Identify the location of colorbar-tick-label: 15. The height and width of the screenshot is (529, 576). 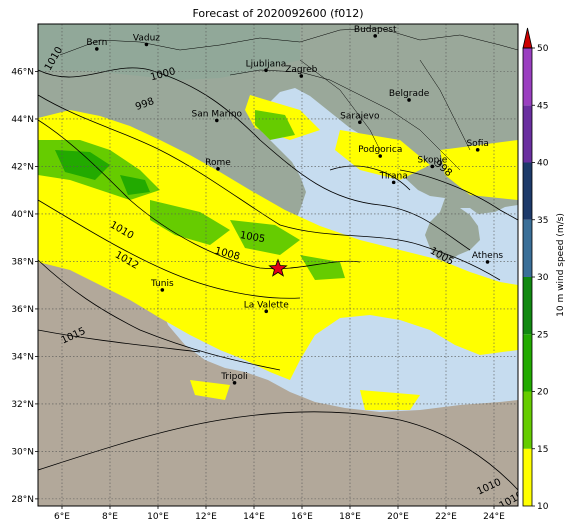
(542, 450).